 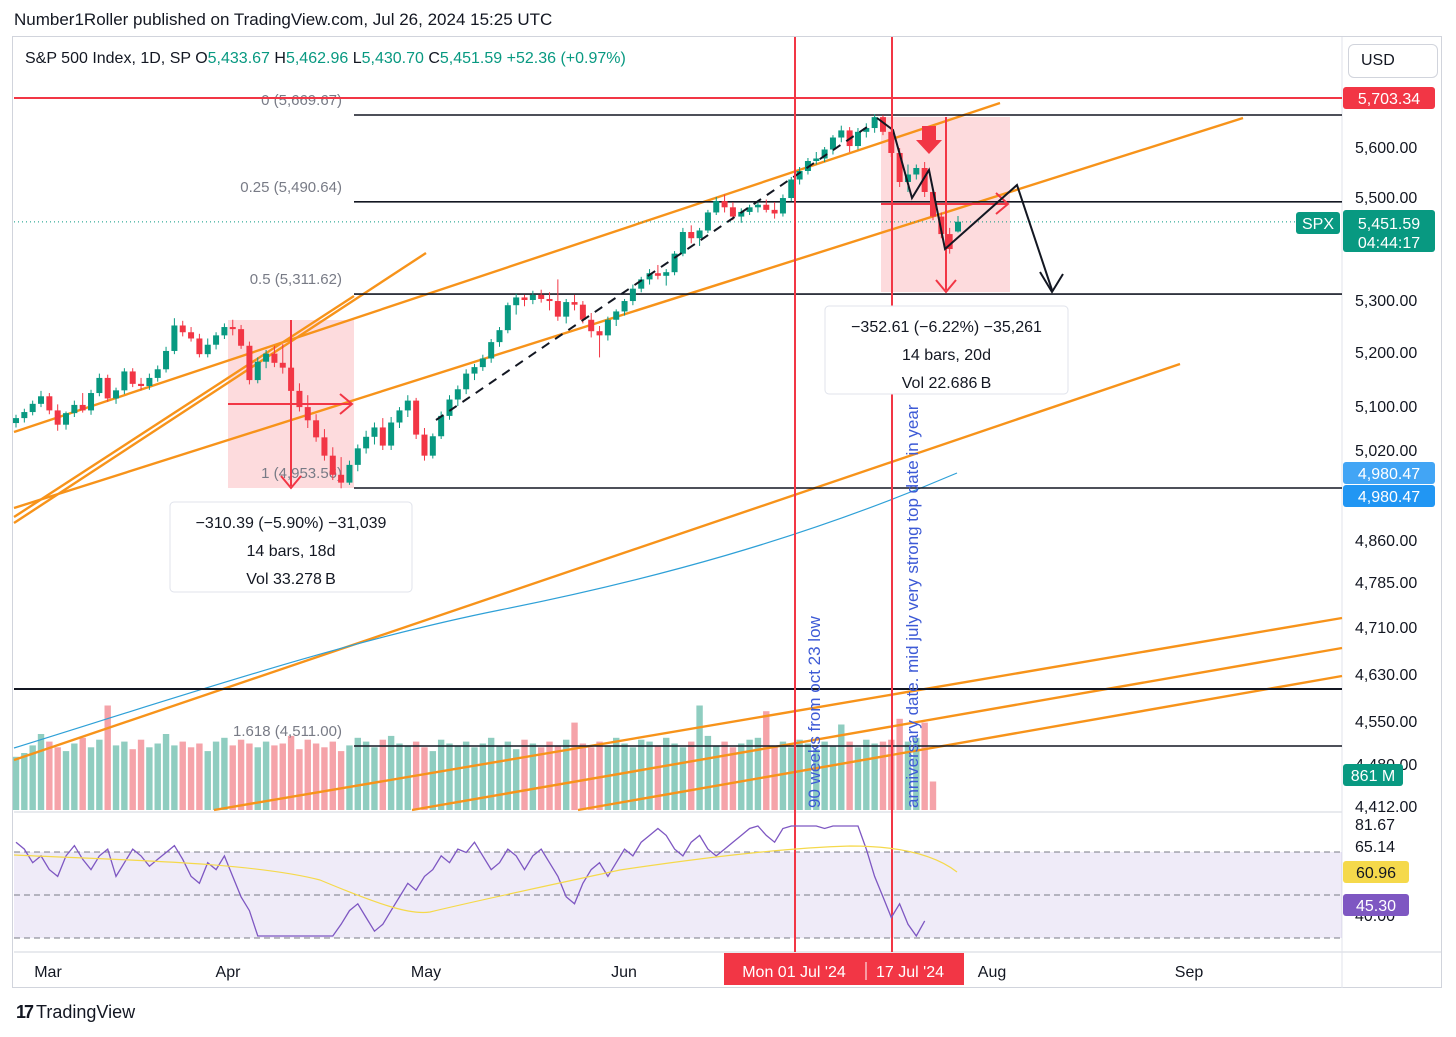 What do you see at coordinates (1386, 722) in the screenshot?
I see `price-axis-label: 4,550.00` at bounding box center [1386, 722].